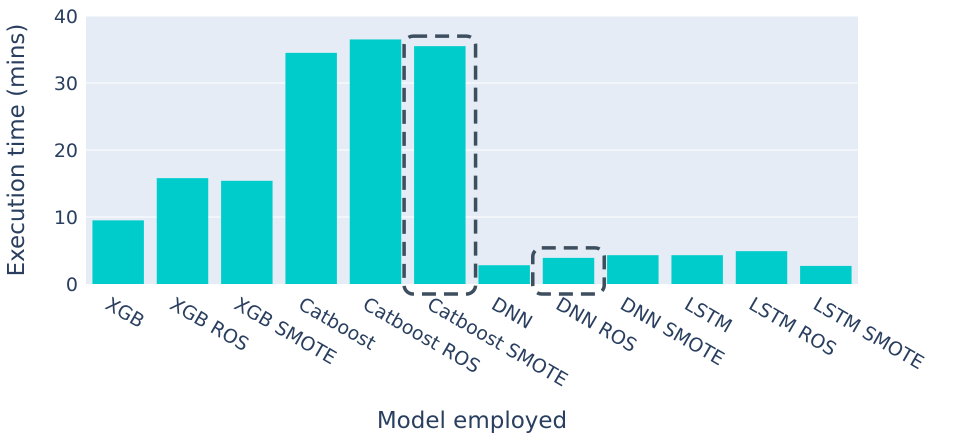 The width and height of the screenshot is (954, 440). What do you see at coordinates (472, 421) in the screenshot?
I see `x-axis-title: Model employed` at bounding box center [472, 421].